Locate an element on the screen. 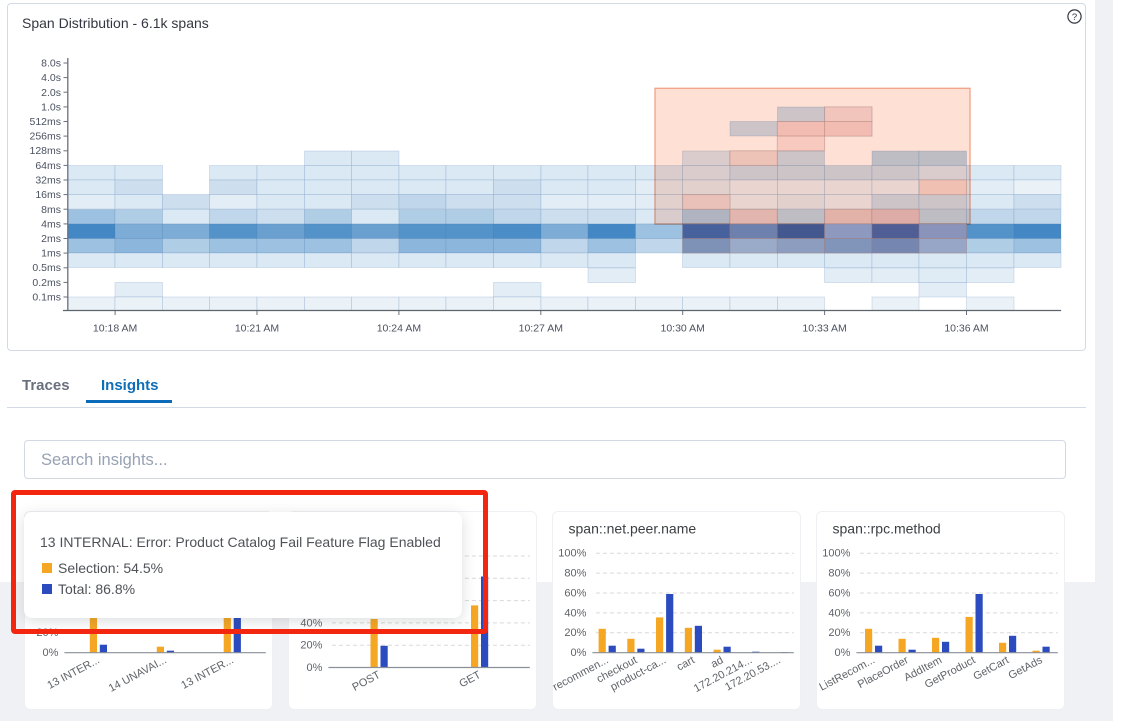 Image resolution: width=1122 pixels, height=721 pixels. svg-text: 4.0s is located at coordinates (51, 78).